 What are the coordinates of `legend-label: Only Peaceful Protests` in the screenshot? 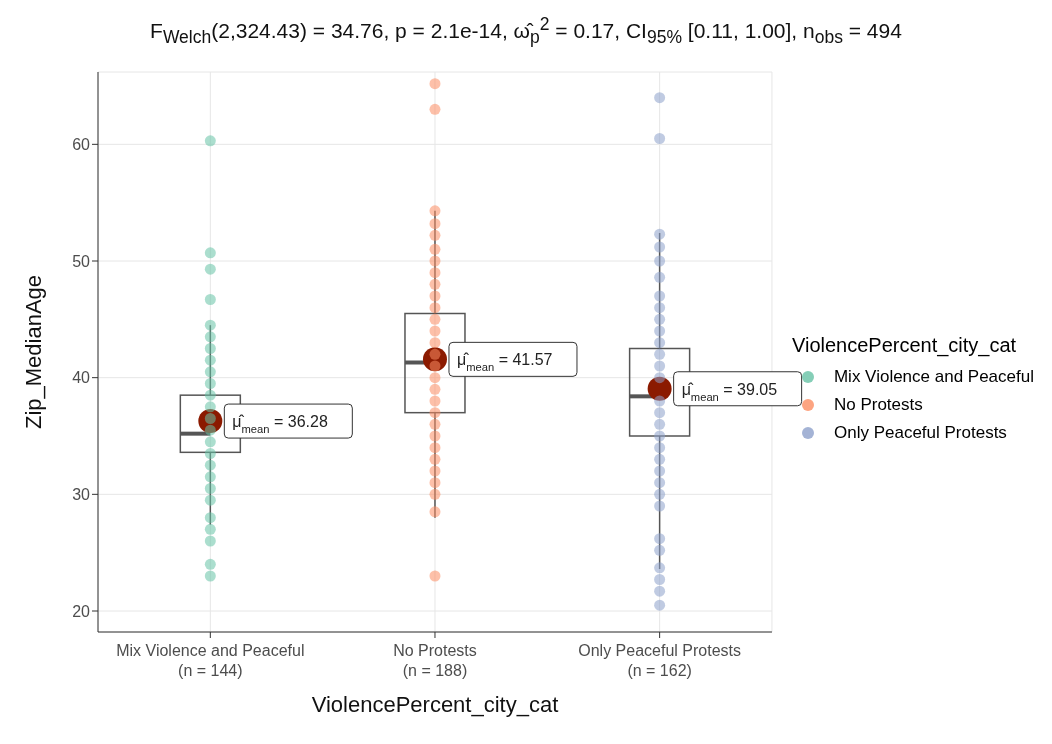 It's located at (920, 432).